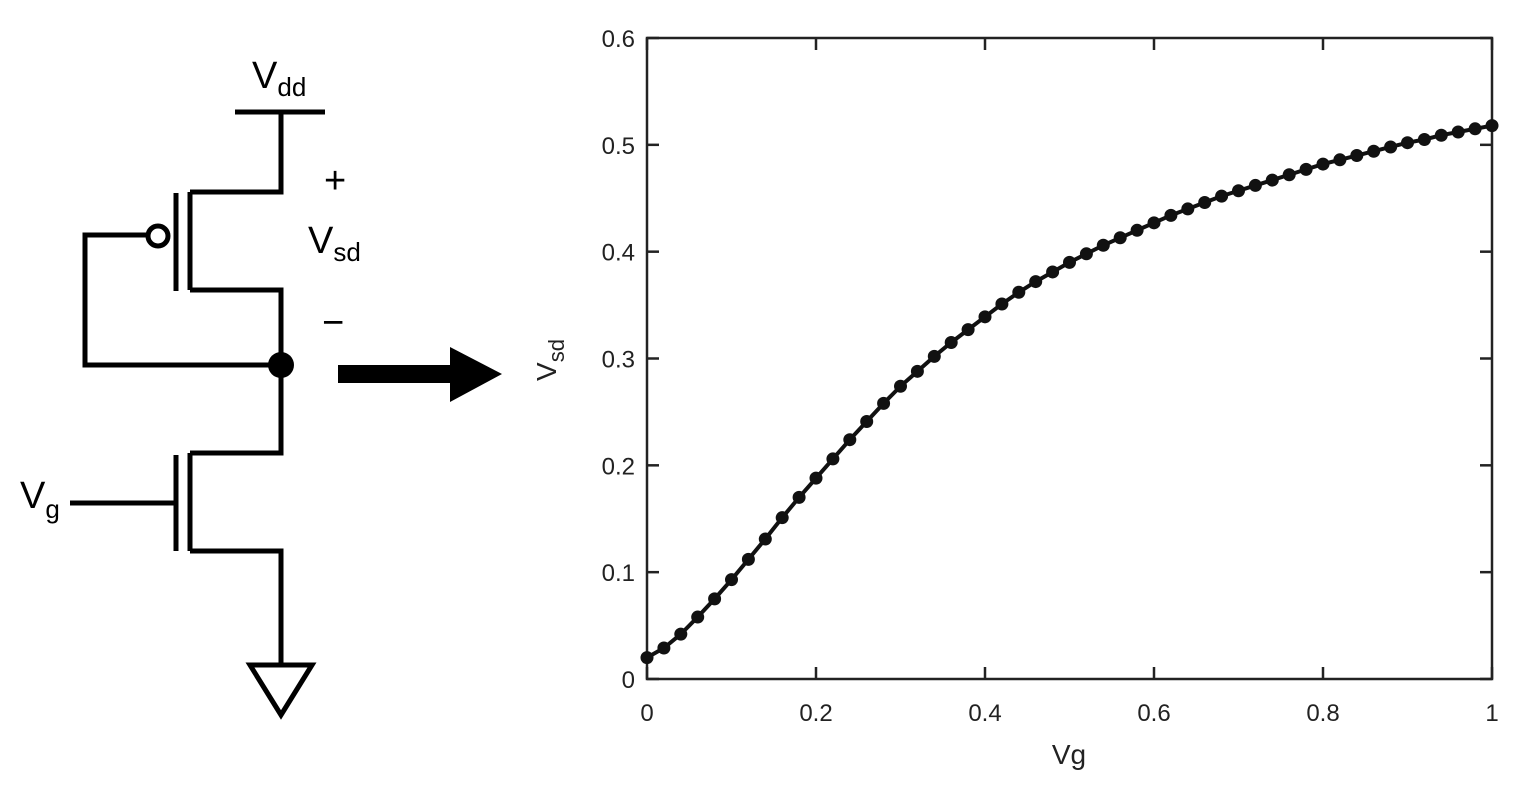 The height and width of the screenshot is (798, 1523). What do you see at coordinates (395, 374) in the screenshot?
I see `arrow-body` at bounding box center [395, 374].